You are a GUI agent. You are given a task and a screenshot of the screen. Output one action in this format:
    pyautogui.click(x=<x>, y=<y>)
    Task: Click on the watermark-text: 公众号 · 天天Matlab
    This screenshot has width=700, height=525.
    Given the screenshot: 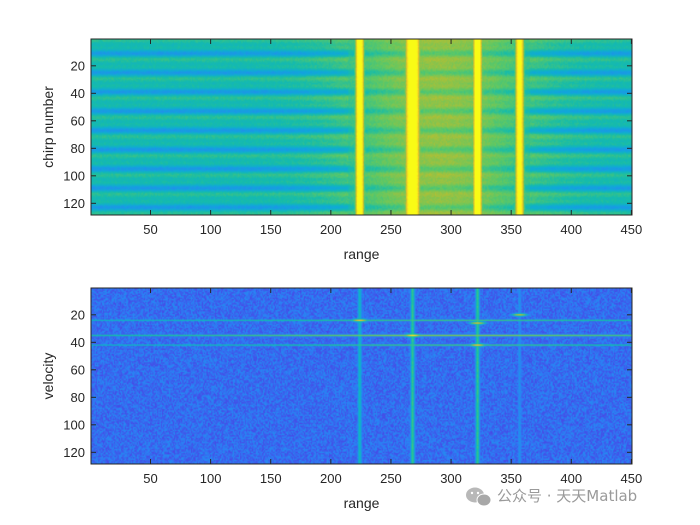 What is the action you would take?
    pyautogui.click(x=567, y=496)
    